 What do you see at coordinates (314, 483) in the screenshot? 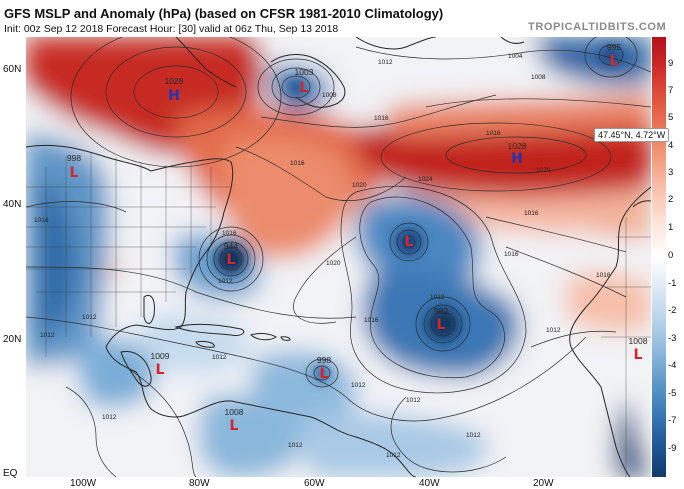
I see `lon-label: 60W` at bounding box center [314, 483].